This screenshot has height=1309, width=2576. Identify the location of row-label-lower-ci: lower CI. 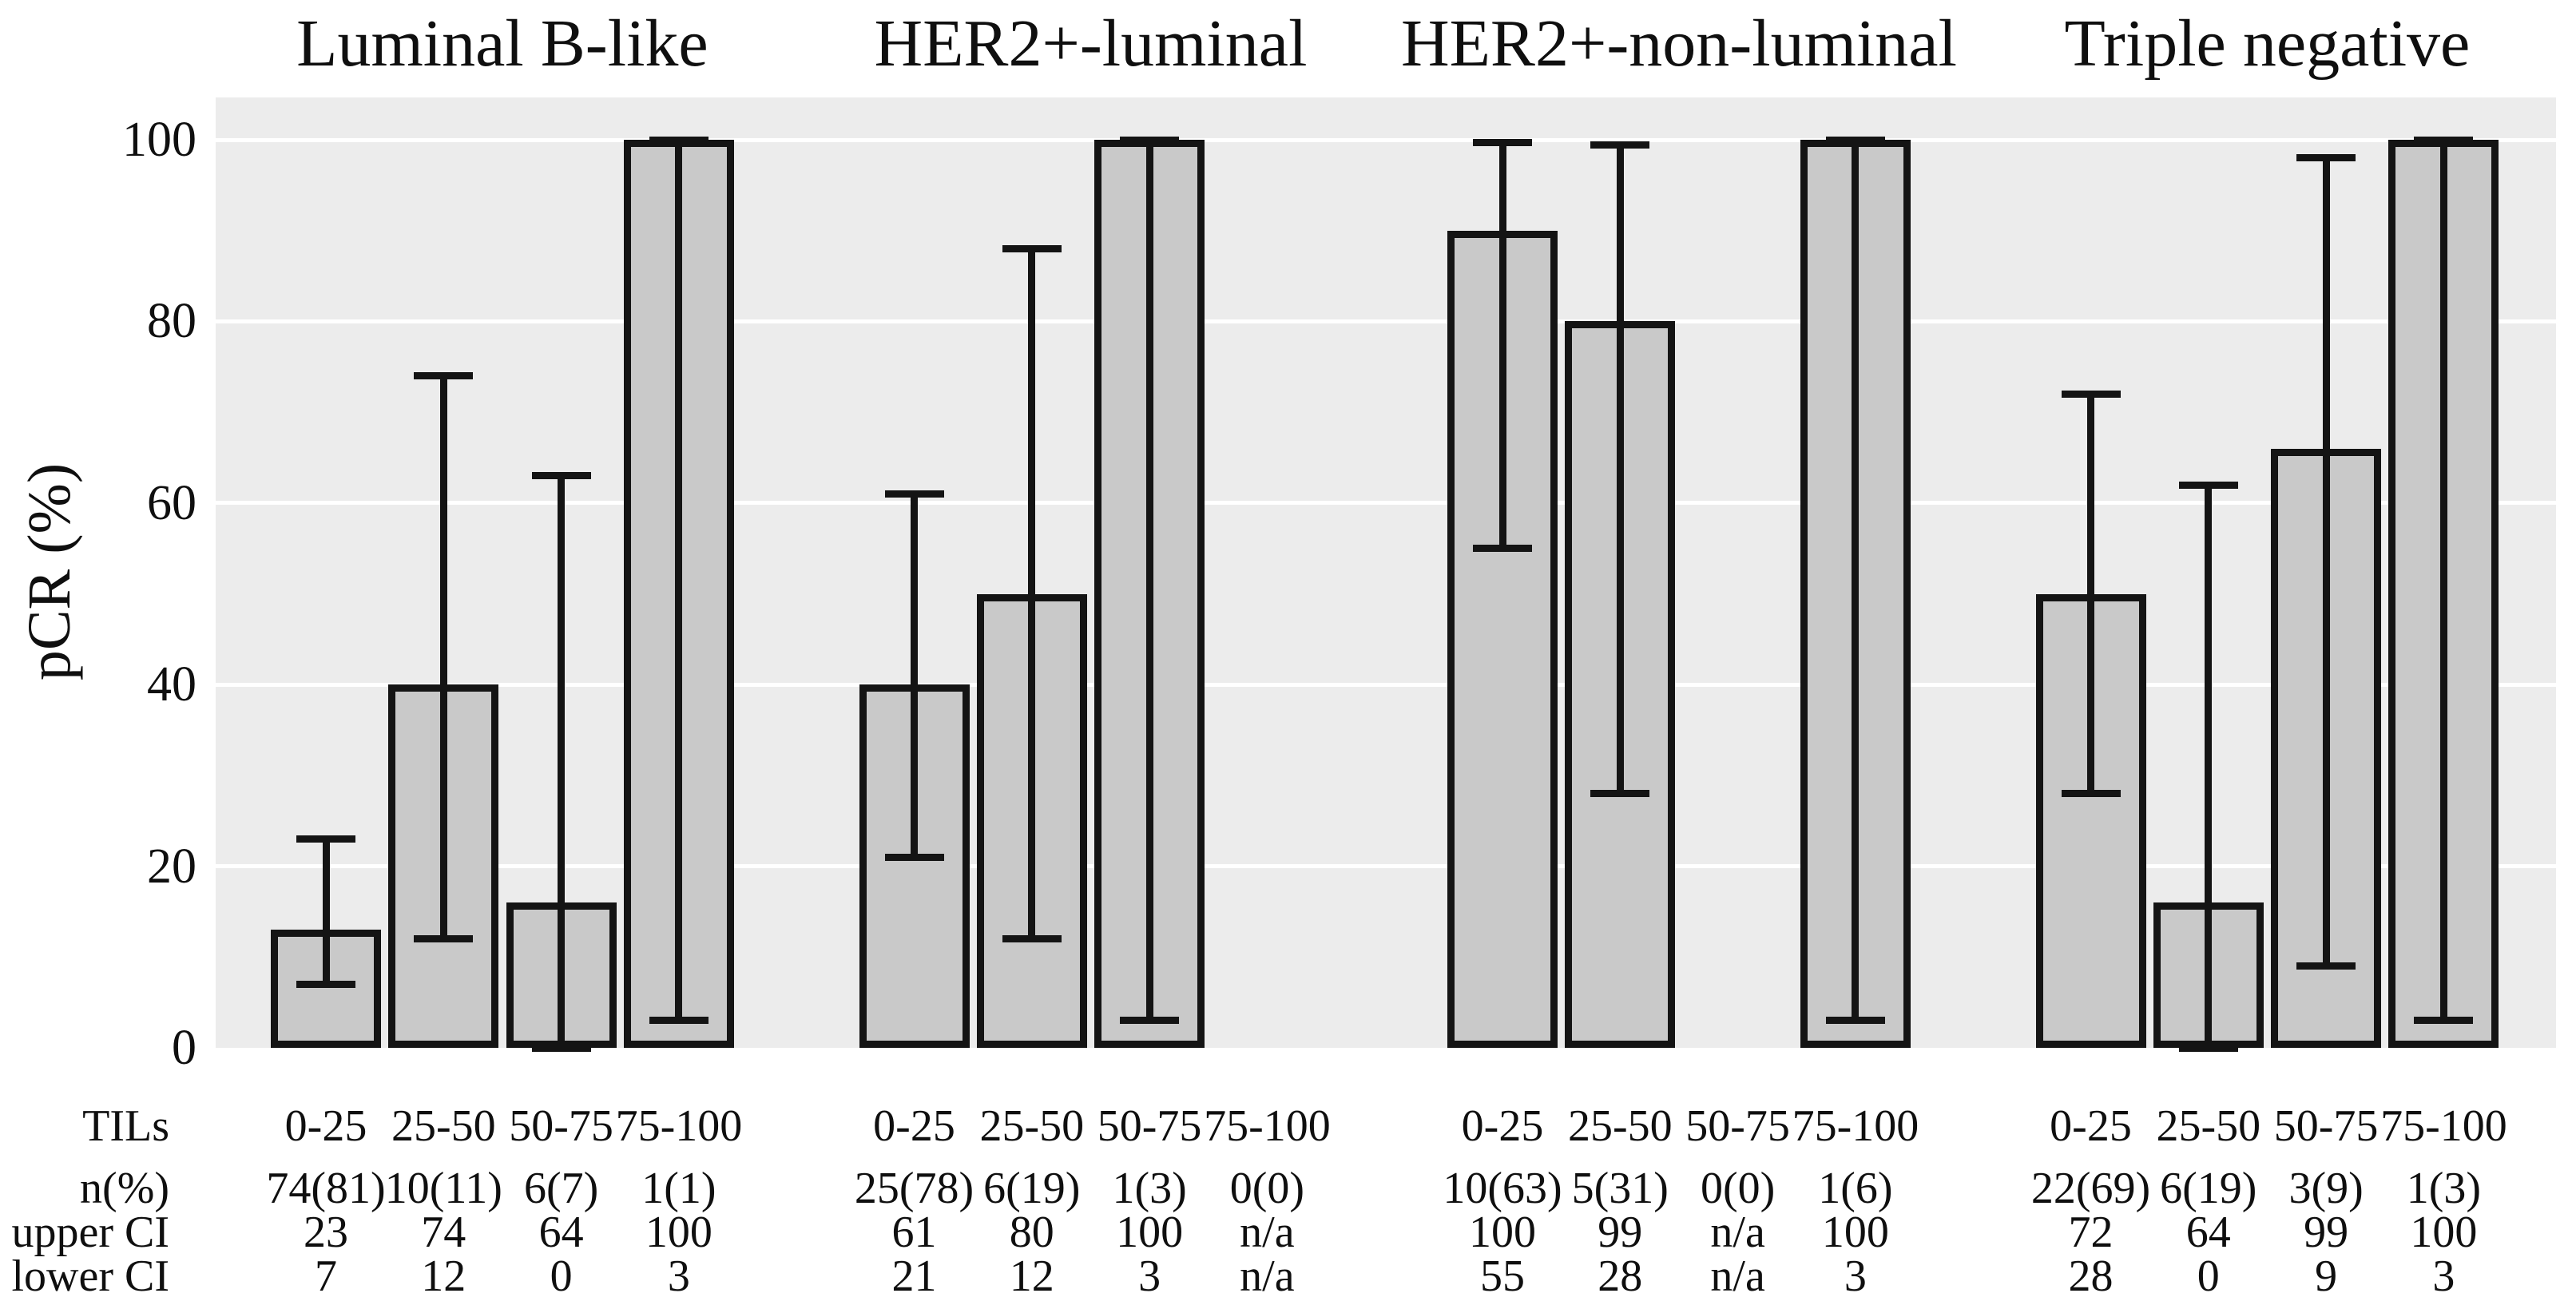
(90, 1276).